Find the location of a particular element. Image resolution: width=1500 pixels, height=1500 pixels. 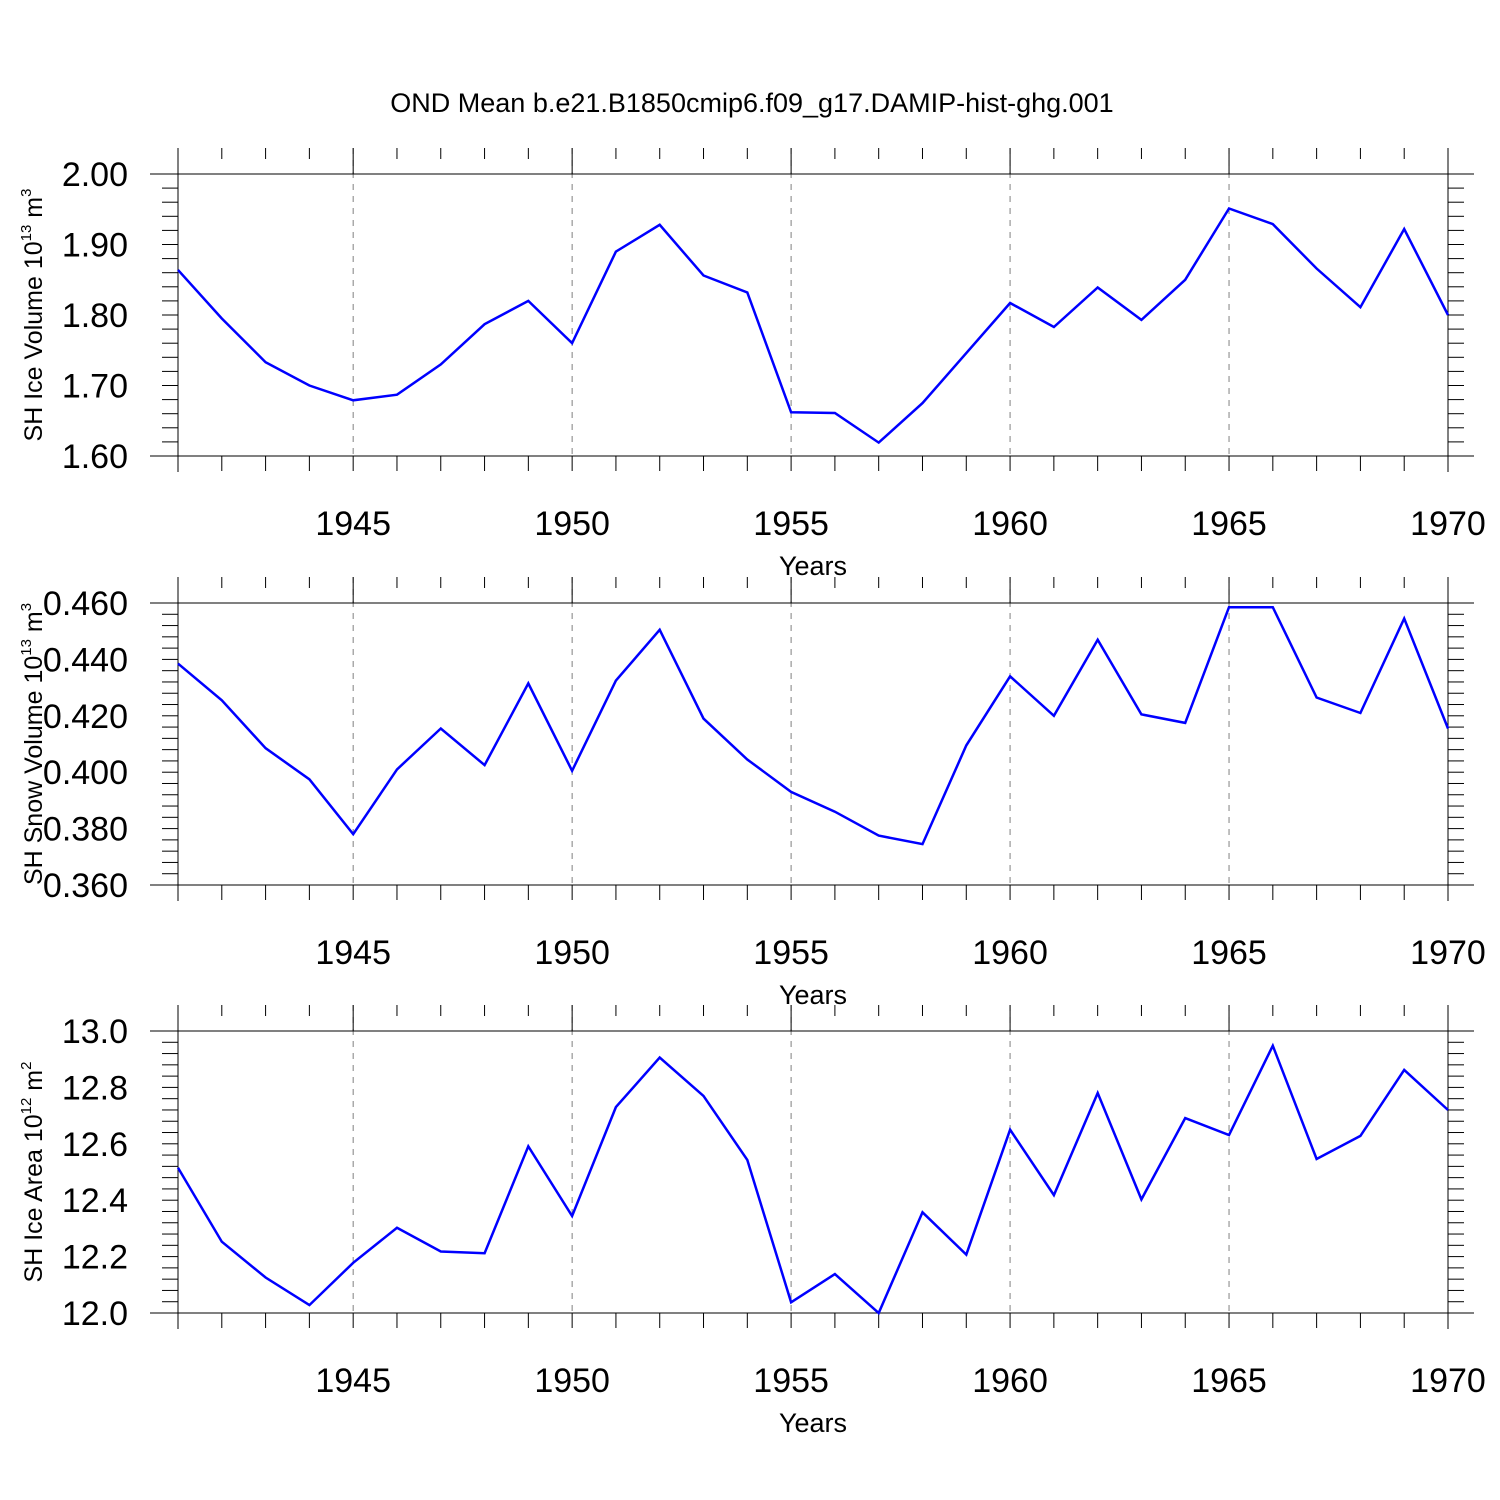

y-tick-label: 1.80 is located at coordinates (95, 316).